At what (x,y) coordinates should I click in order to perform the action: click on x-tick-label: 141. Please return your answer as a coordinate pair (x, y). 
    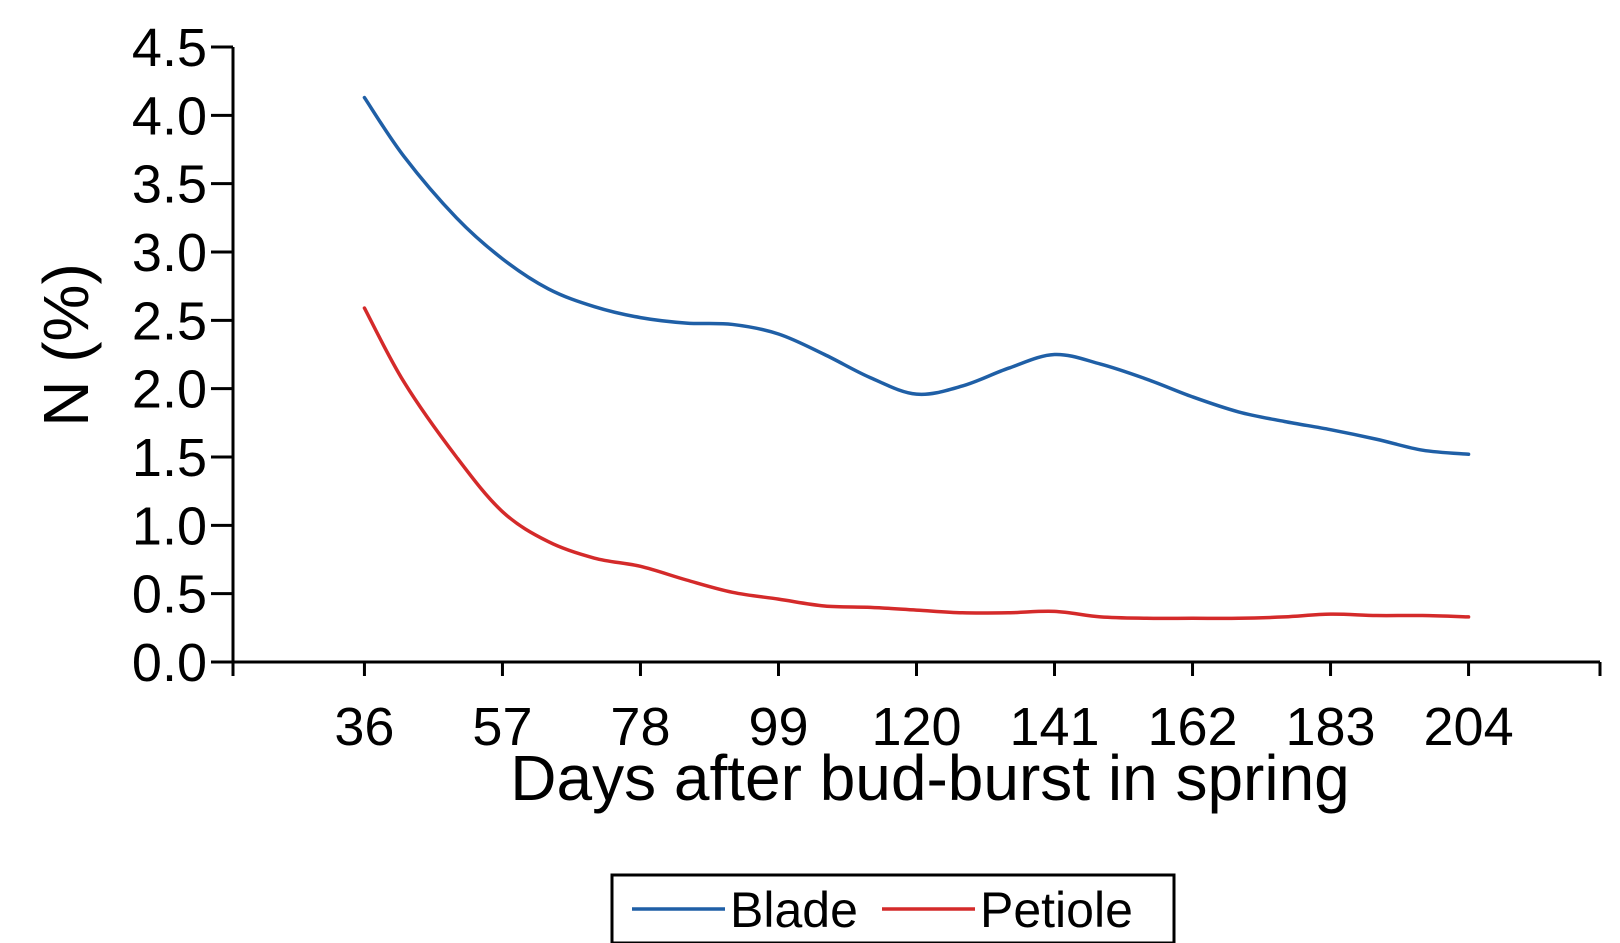
    Looking at the image, I should click on (1054, 727).